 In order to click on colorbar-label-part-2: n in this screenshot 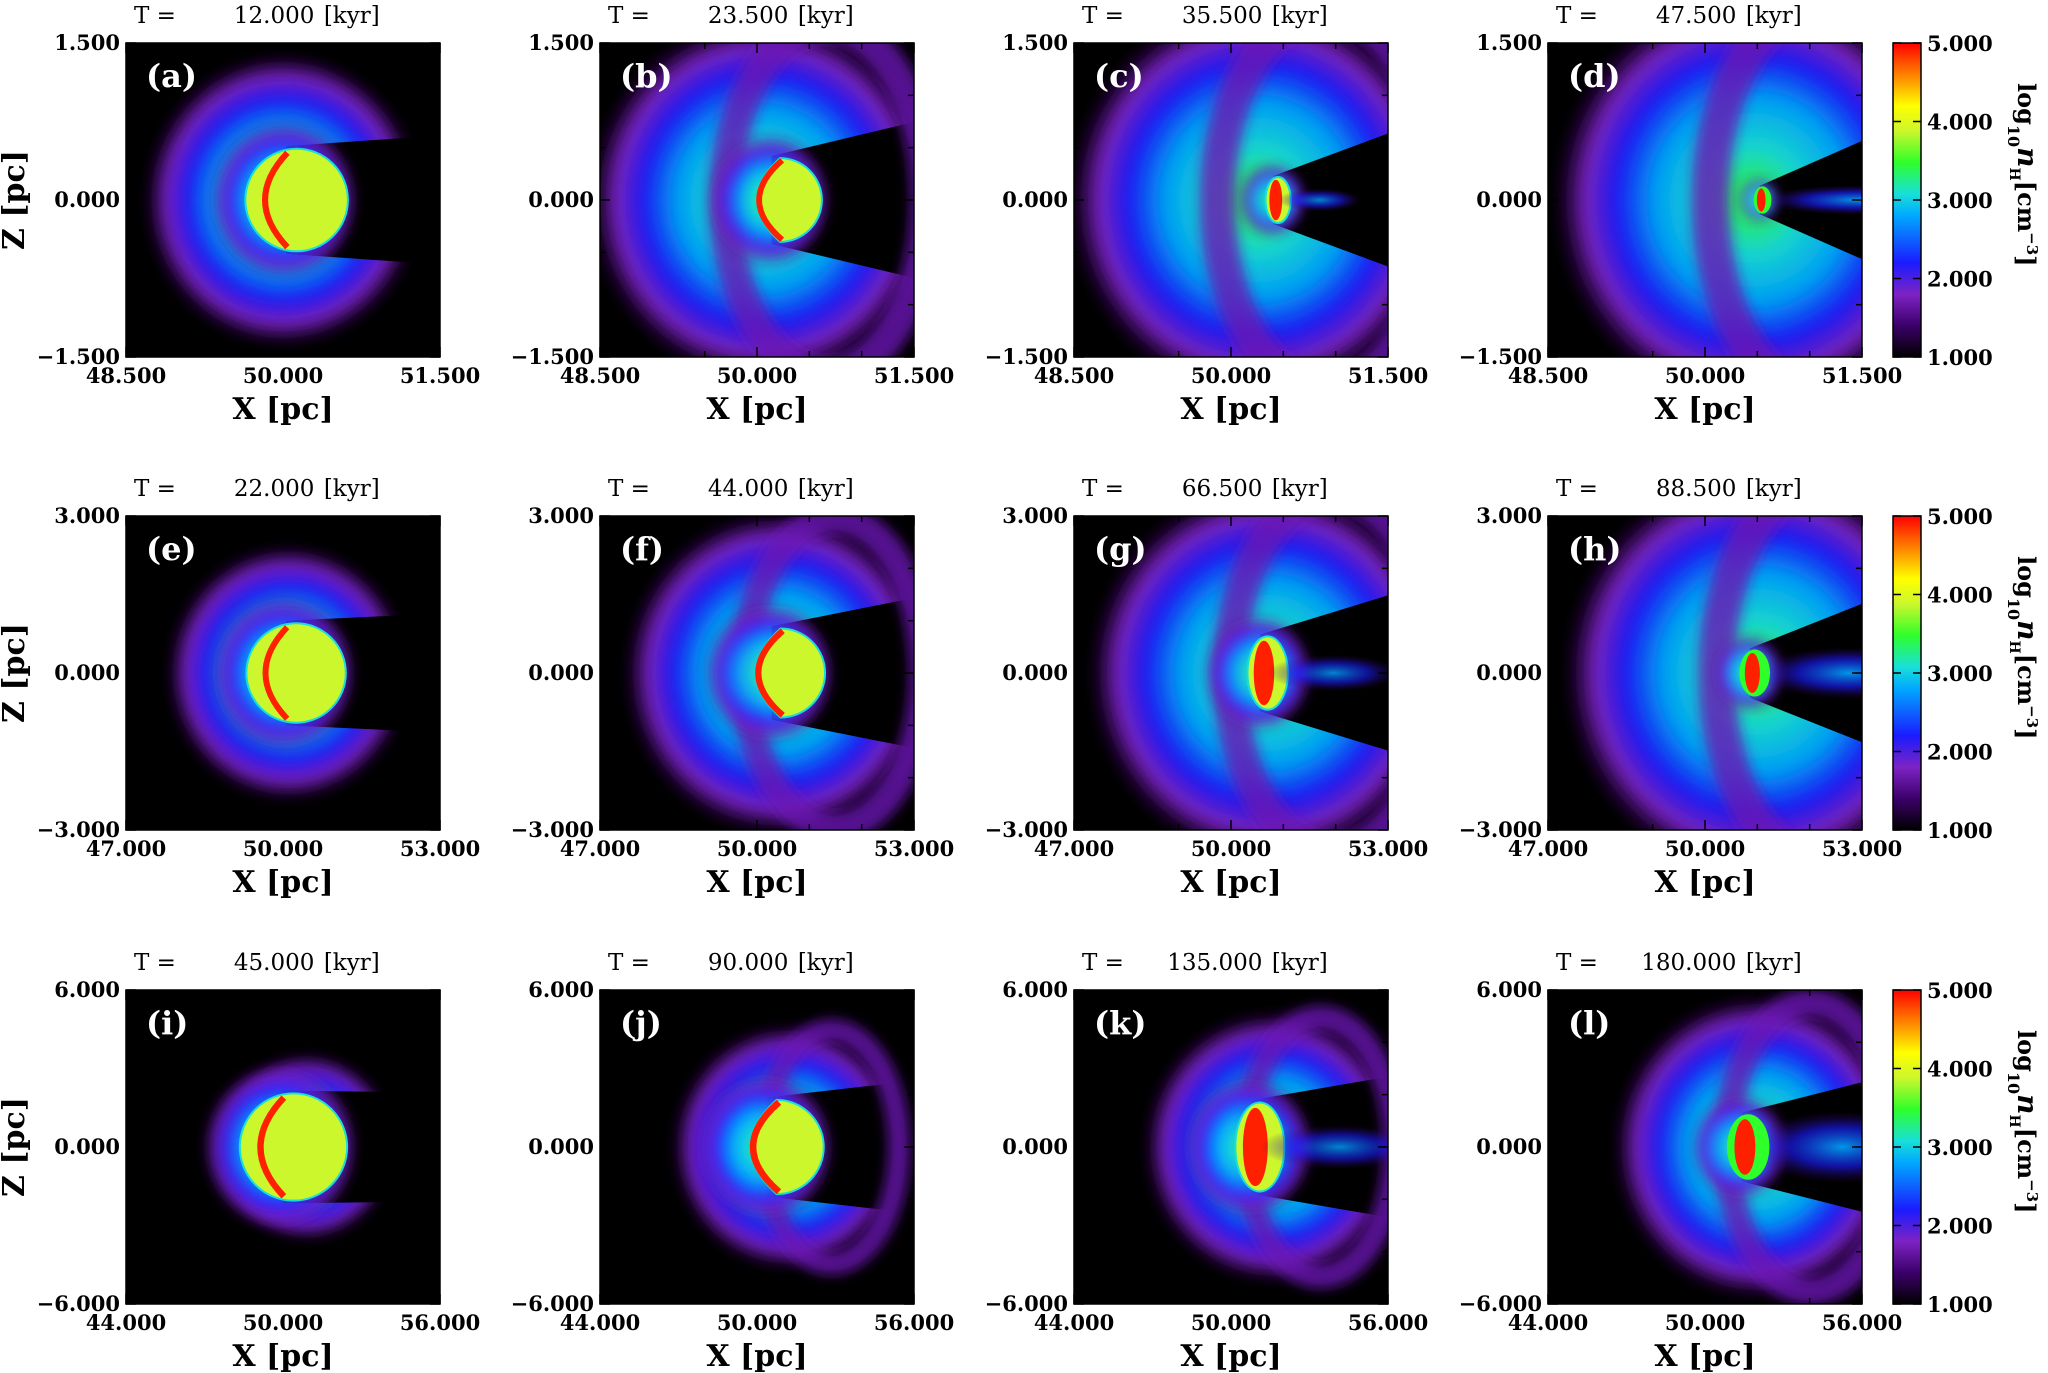, I will do `click(2027, 157)`.